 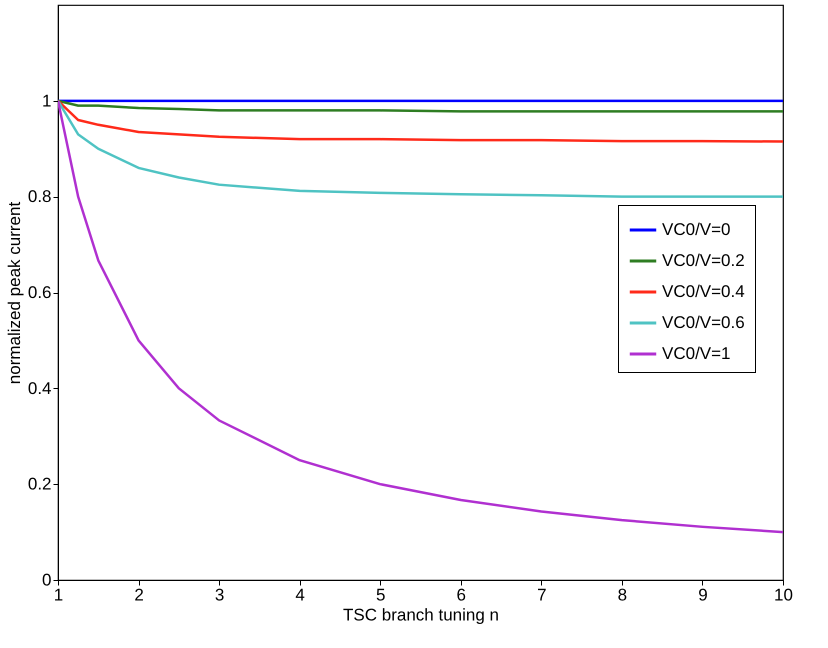 I want to click on legend-label: VC0/V=1, so click(x=696, y=353).